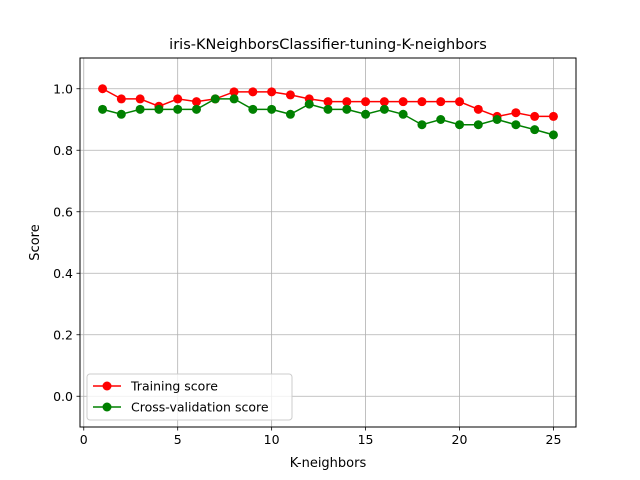 The height and width of the screenshot is (480, 640). Describe the element at coordinates (107, 407) in the screenshot. I see `legend-marker-cross-validation` at that location.